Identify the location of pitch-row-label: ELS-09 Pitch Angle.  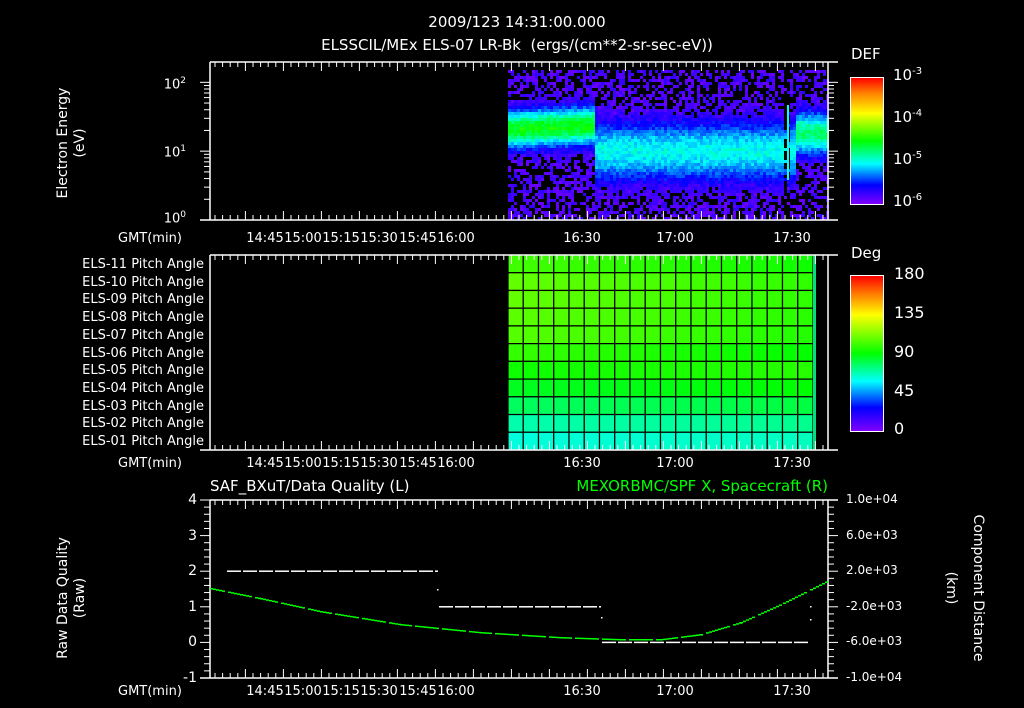
(143, 300).